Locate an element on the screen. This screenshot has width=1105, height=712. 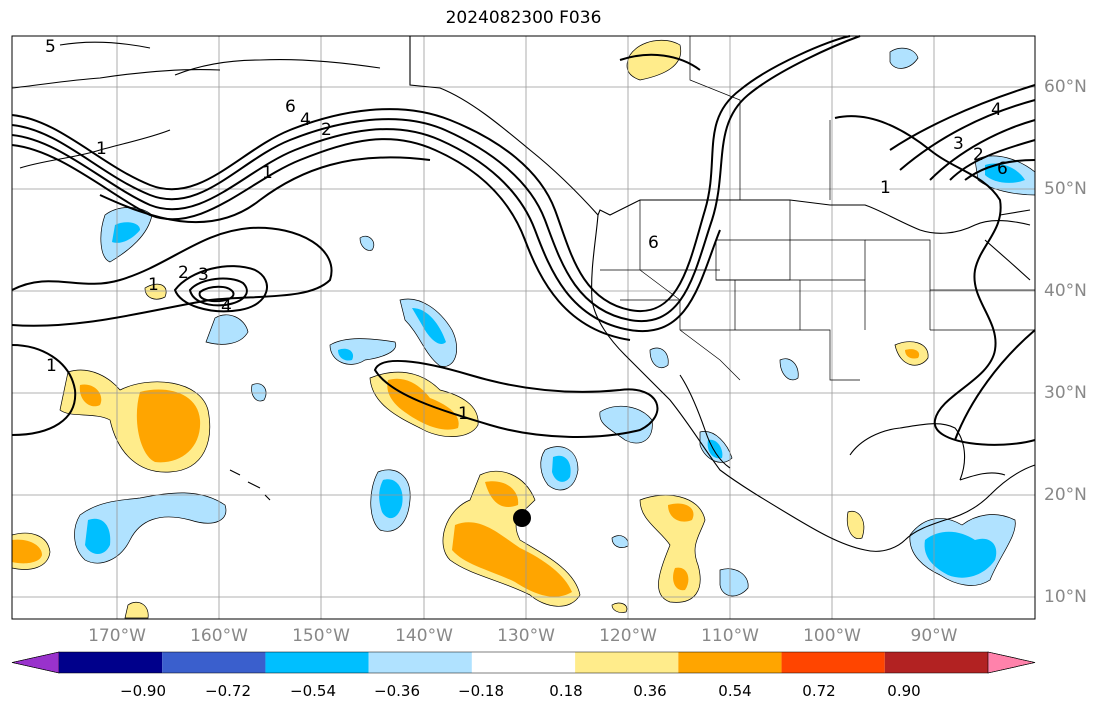
lat-label-60n: 60°N is located at coordinates (1065, 87).